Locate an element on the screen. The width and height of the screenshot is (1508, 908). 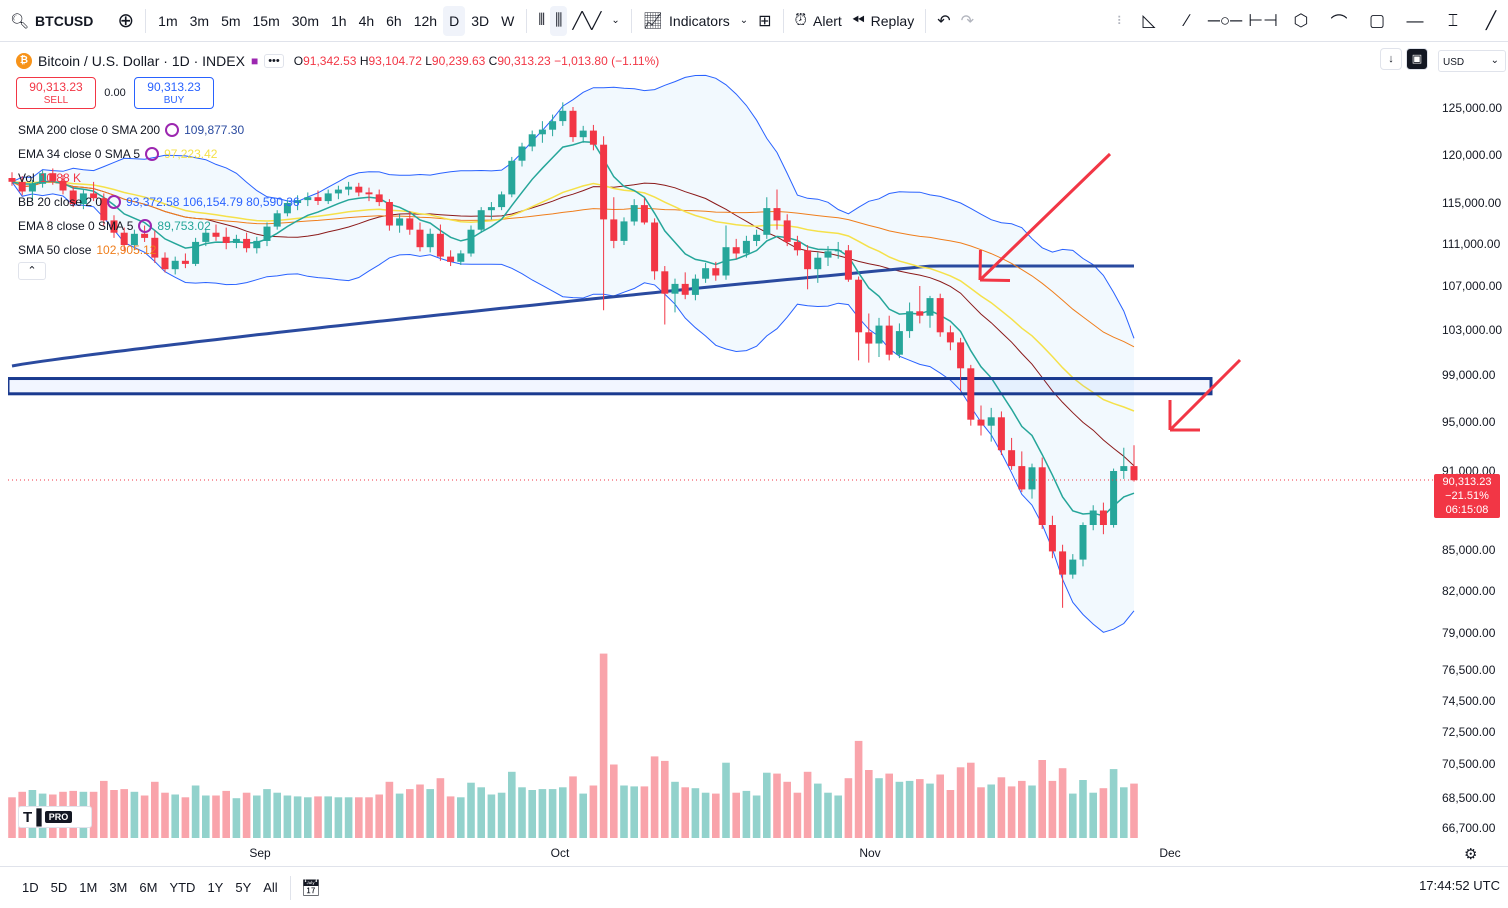
undo-button: ↶ is located at coordinates (943, 21).